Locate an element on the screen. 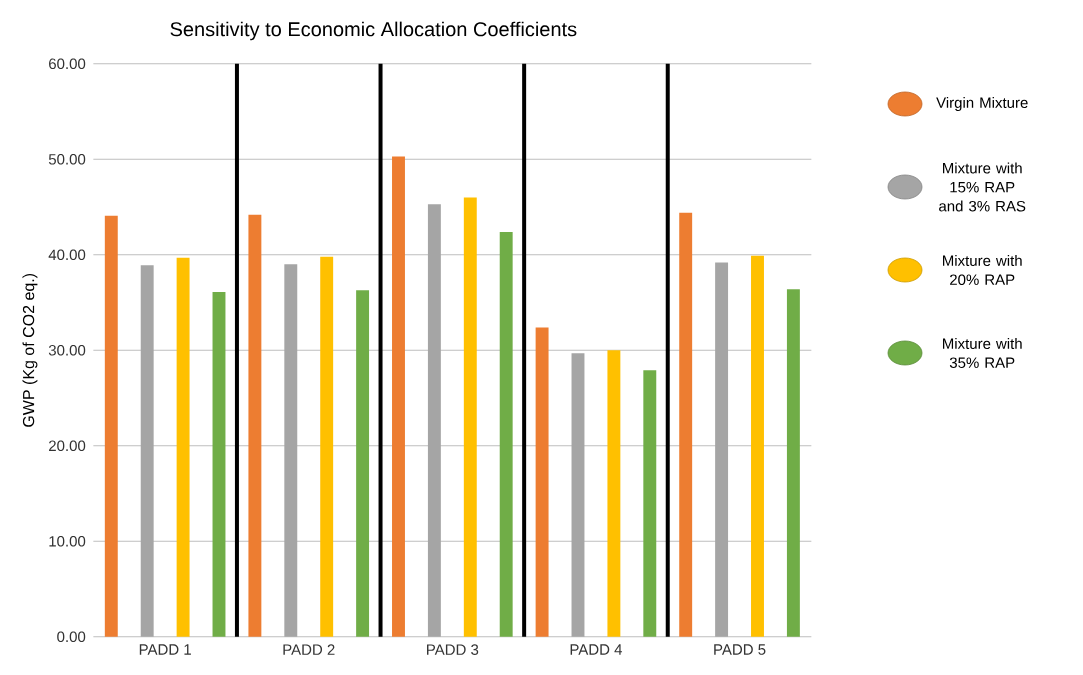 This screenshot has width=1083, height=675. legend-label: Mixture with 15% RAP and 3% RAS is located at coordinates (982, 187).